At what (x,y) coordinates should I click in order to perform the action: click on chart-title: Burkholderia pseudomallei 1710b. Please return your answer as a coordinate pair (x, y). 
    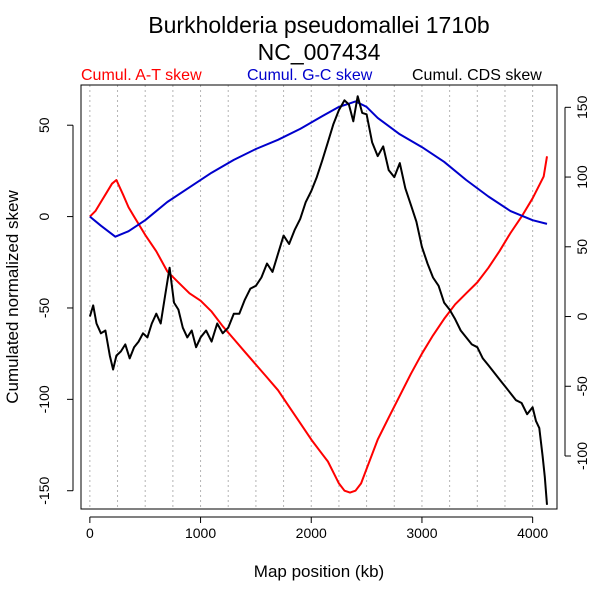
    Looking at the image, I should click on (318, 25).